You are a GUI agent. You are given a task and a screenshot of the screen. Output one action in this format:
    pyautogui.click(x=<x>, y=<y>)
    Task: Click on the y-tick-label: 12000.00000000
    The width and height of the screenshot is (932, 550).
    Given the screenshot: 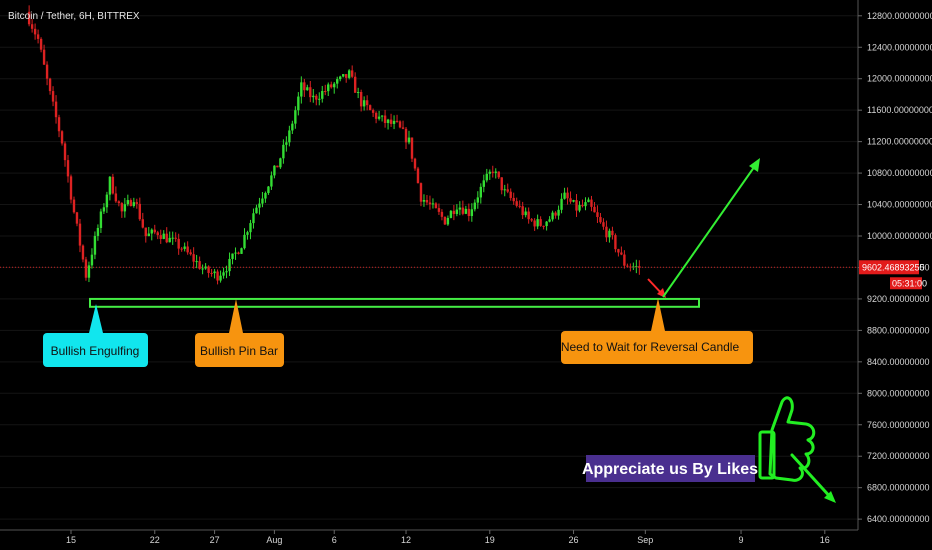 What is the action you would take?
    pyautogui.click(x=899, y=79)
    